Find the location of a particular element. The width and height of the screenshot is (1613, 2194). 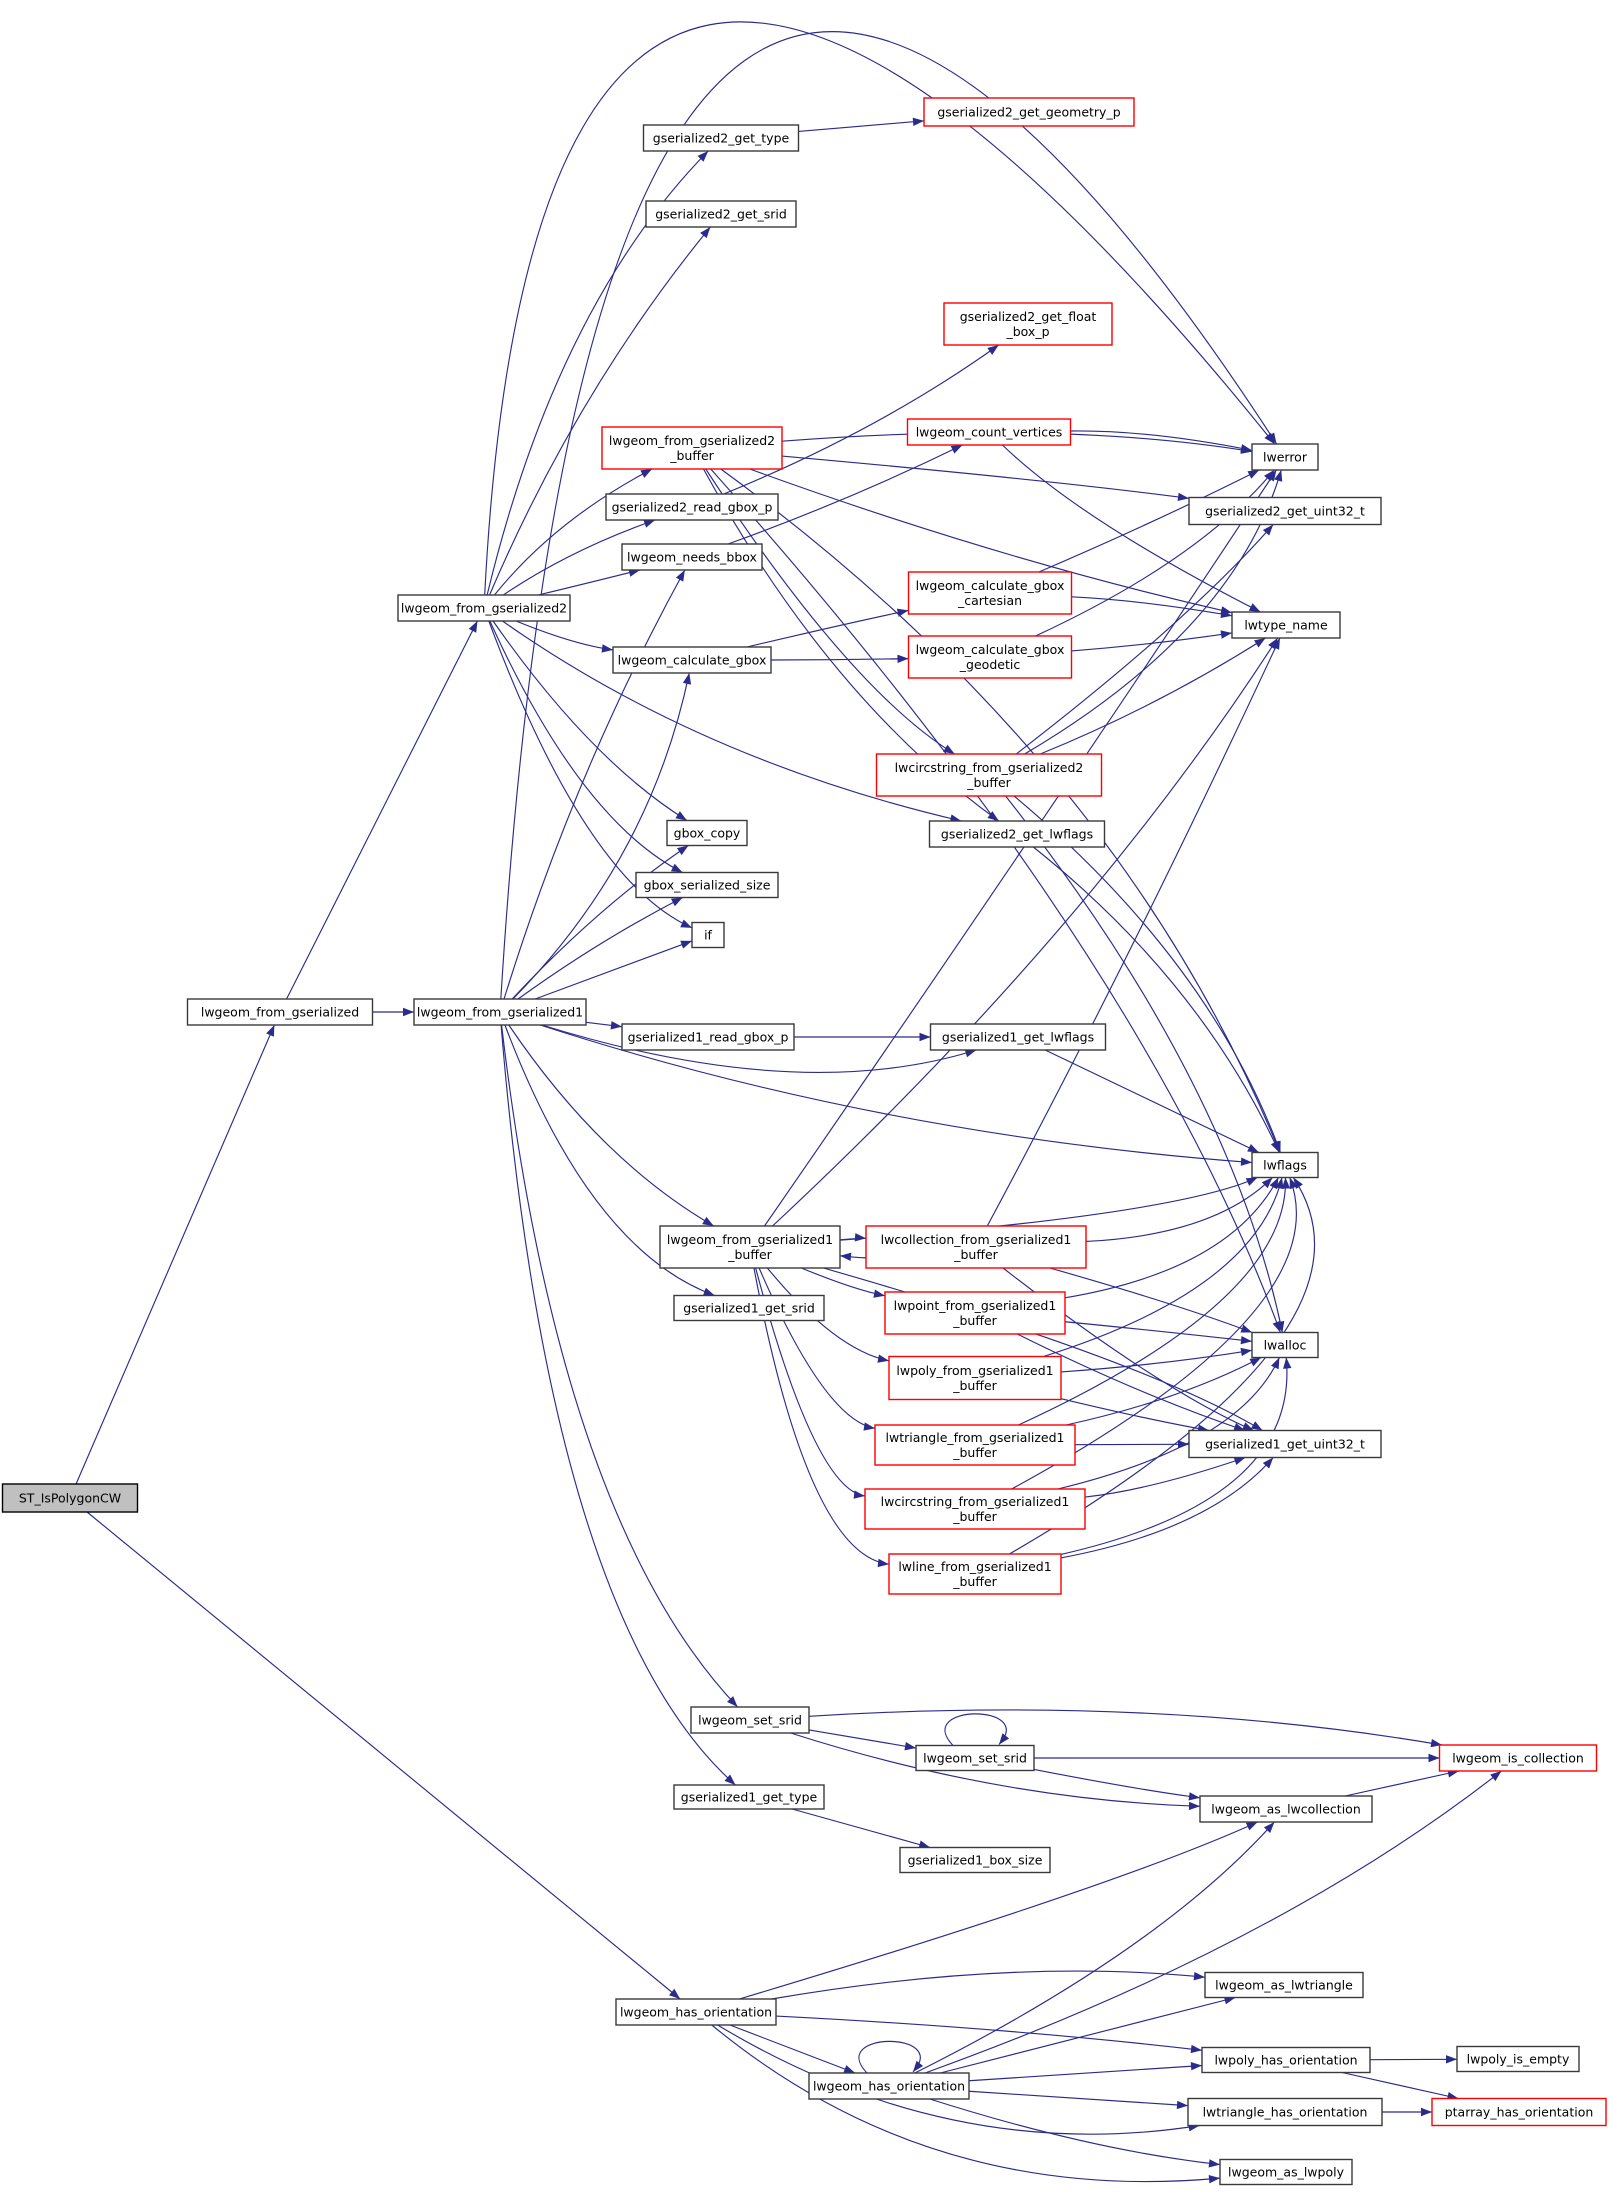

node-lwflags: lwflags is located at coordinates (1285, 1165).